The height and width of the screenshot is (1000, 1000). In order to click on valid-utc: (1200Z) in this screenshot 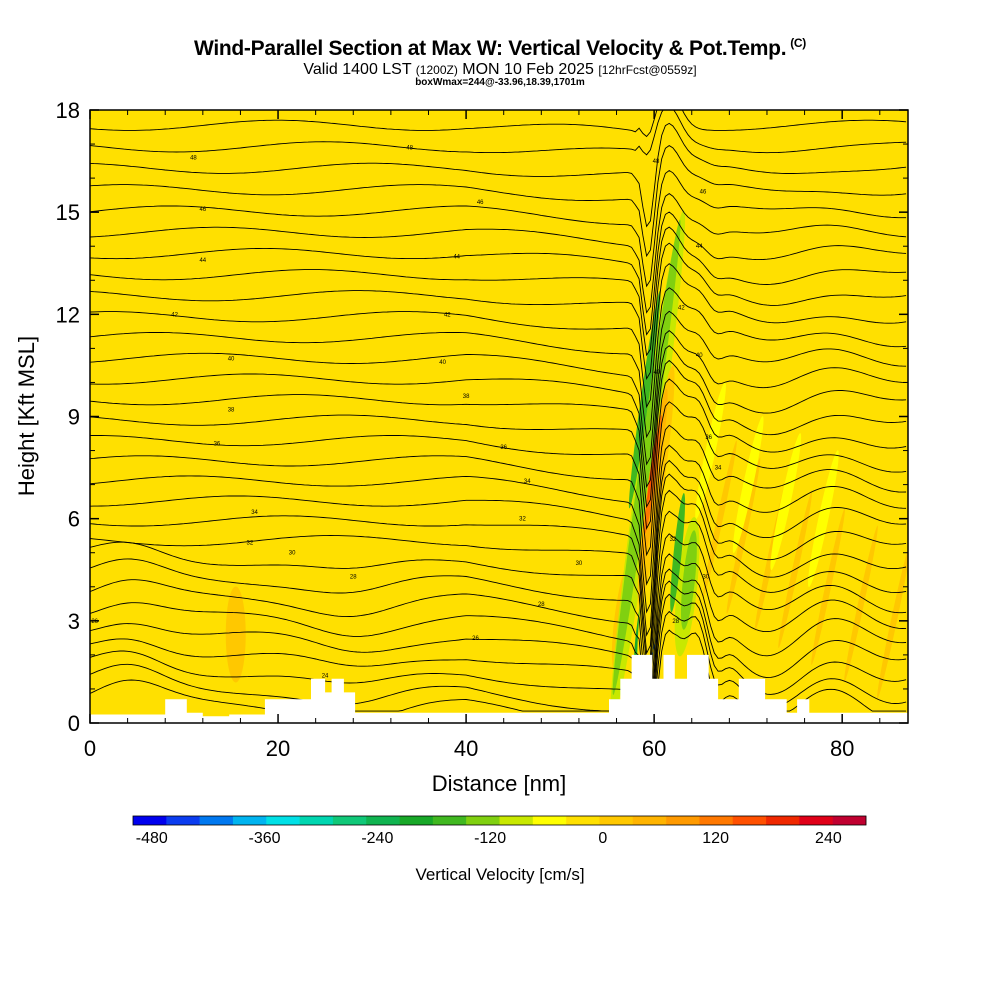, I will do `click(436, 70)`.